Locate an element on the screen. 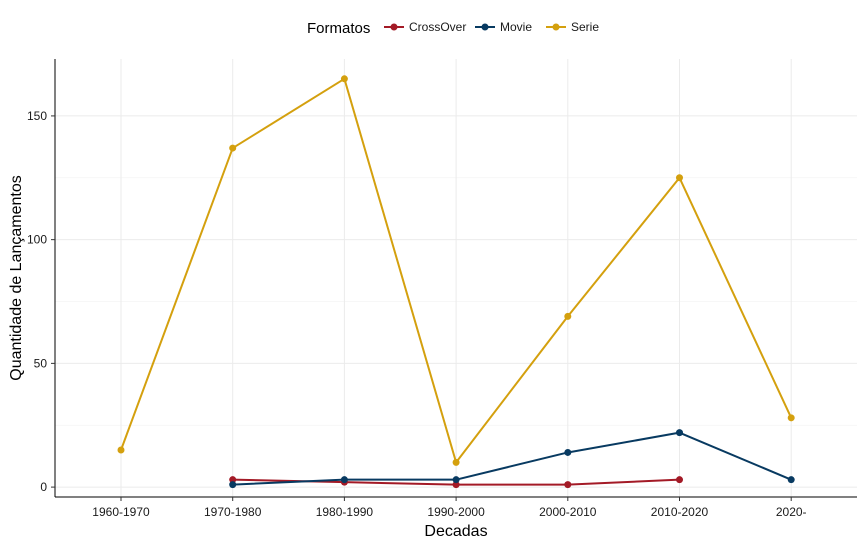  legend-item-movie: Movie is located at coordinates (503, 27).